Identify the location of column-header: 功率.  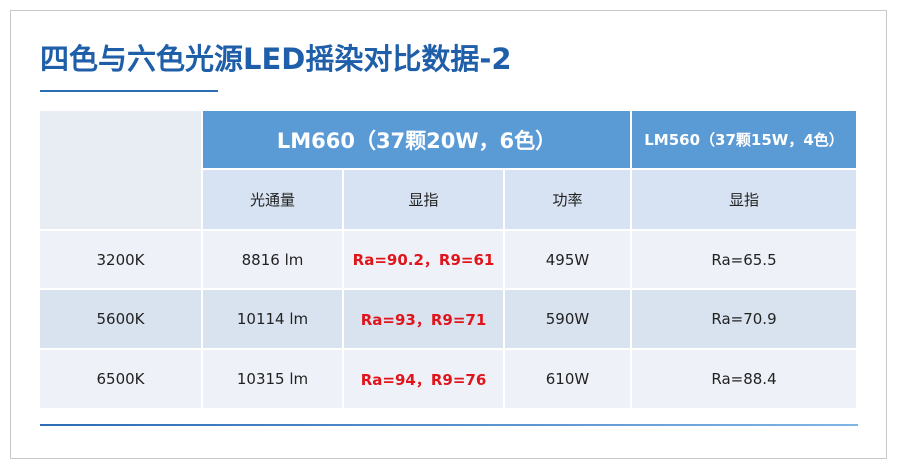
(568, 200).